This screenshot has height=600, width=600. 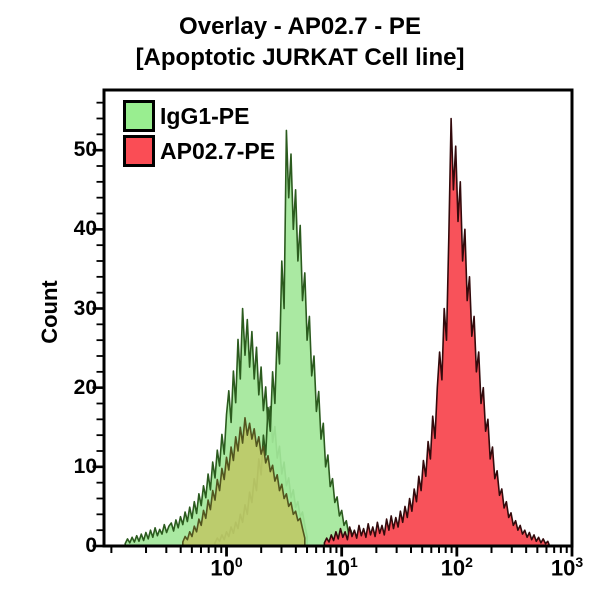 What do you see at coordinates (567, 567) in the screenshot?
I see `x-tick-label: 10³` at bounding box center [567, 567].